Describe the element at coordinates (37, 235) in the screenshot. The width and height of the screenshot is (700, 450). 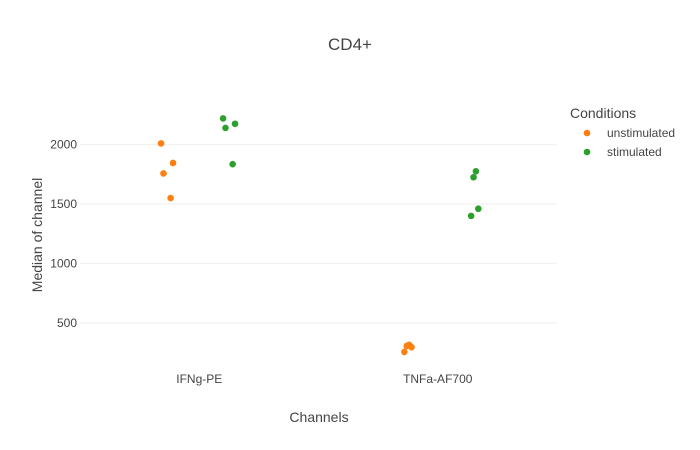
I see `y-axis-title: Median of channel` at that location.